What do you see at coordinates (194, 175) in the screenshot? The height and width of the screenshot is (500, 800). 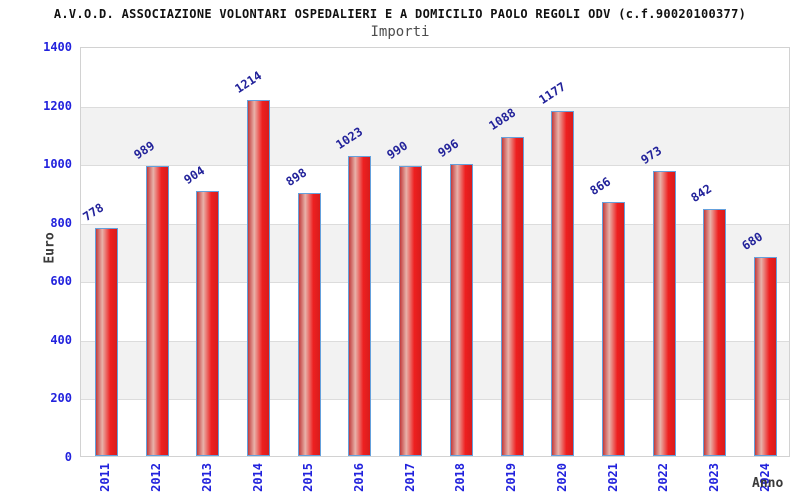 I see `bar-value-label: 904` at bounding box center [194, 175].